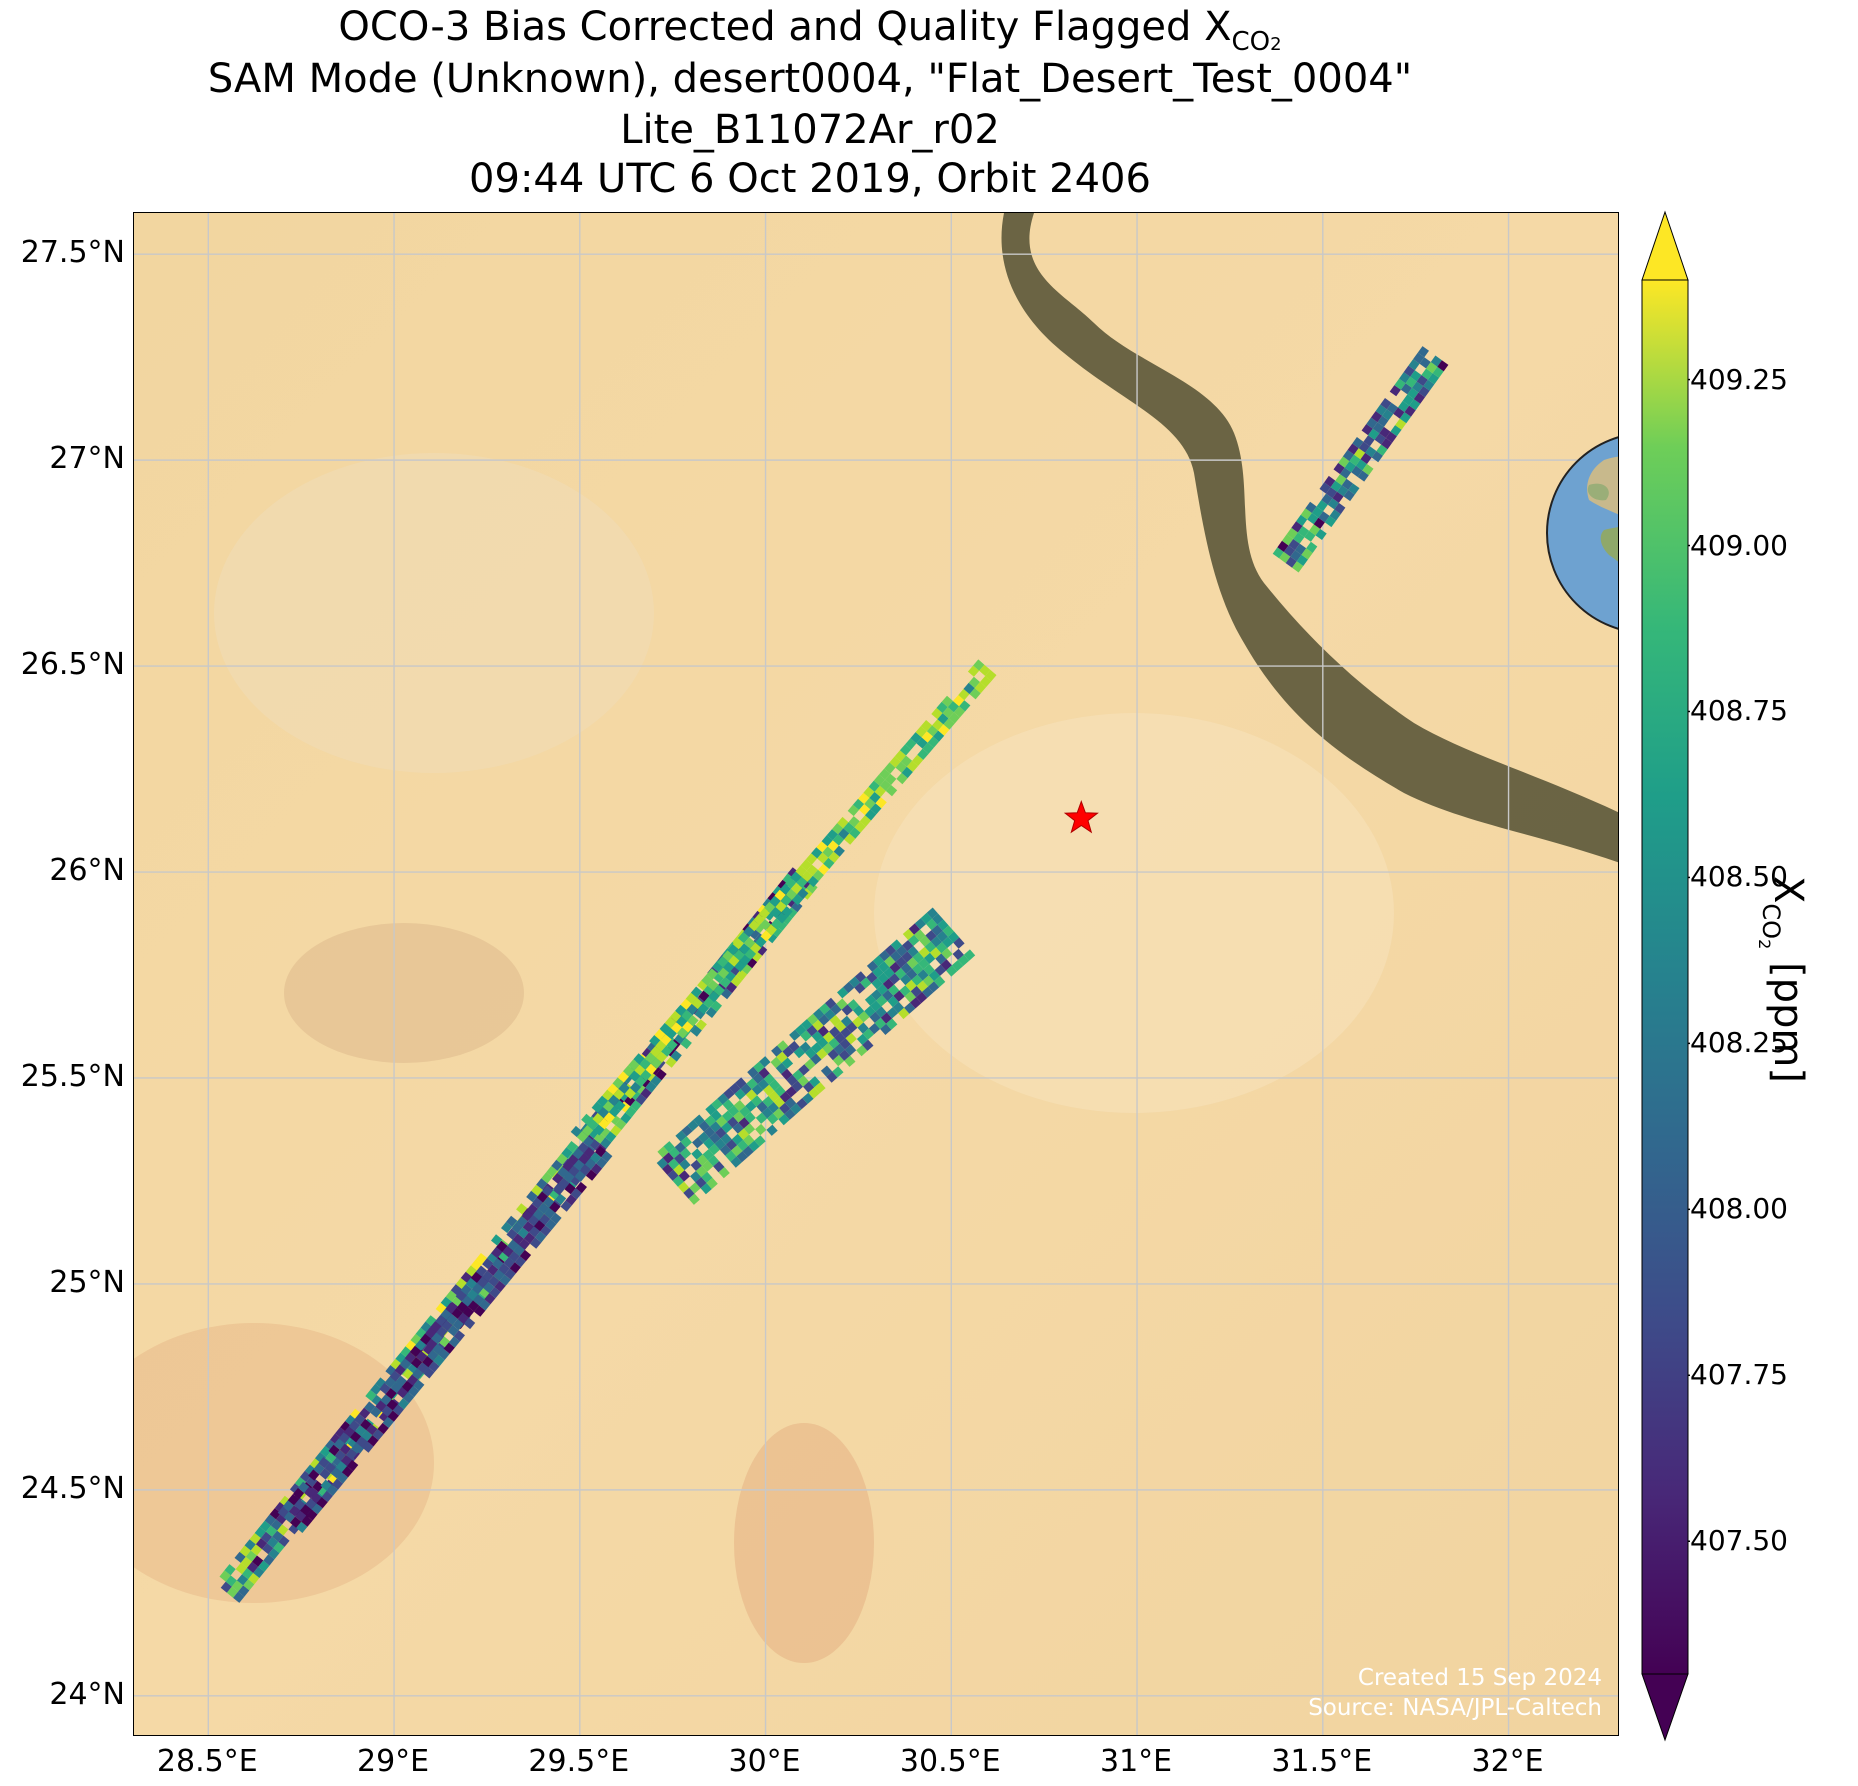 This screenshot has height=1786, width=1858. I want to click on credit-source: Source: NASA/JPL-Caltech, so click(1455, 1708).